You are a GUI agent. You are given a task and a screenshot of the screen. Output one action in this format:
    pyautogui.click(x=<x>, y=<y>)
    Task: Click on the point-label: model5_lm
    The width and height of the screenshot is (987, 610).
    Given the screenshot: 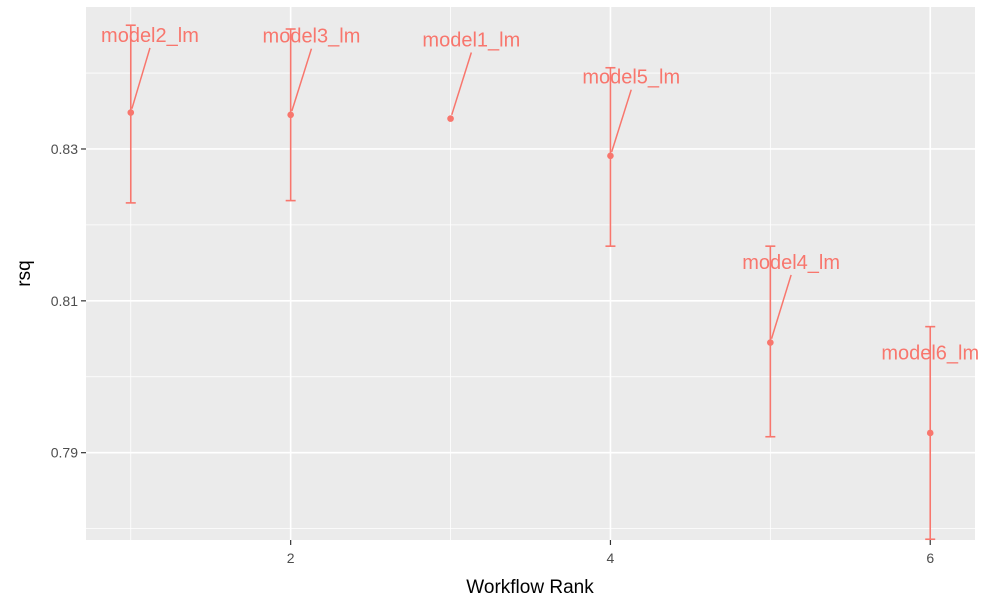 What is the action you would take?
    pyautogui.click(x=631, y=78)
    